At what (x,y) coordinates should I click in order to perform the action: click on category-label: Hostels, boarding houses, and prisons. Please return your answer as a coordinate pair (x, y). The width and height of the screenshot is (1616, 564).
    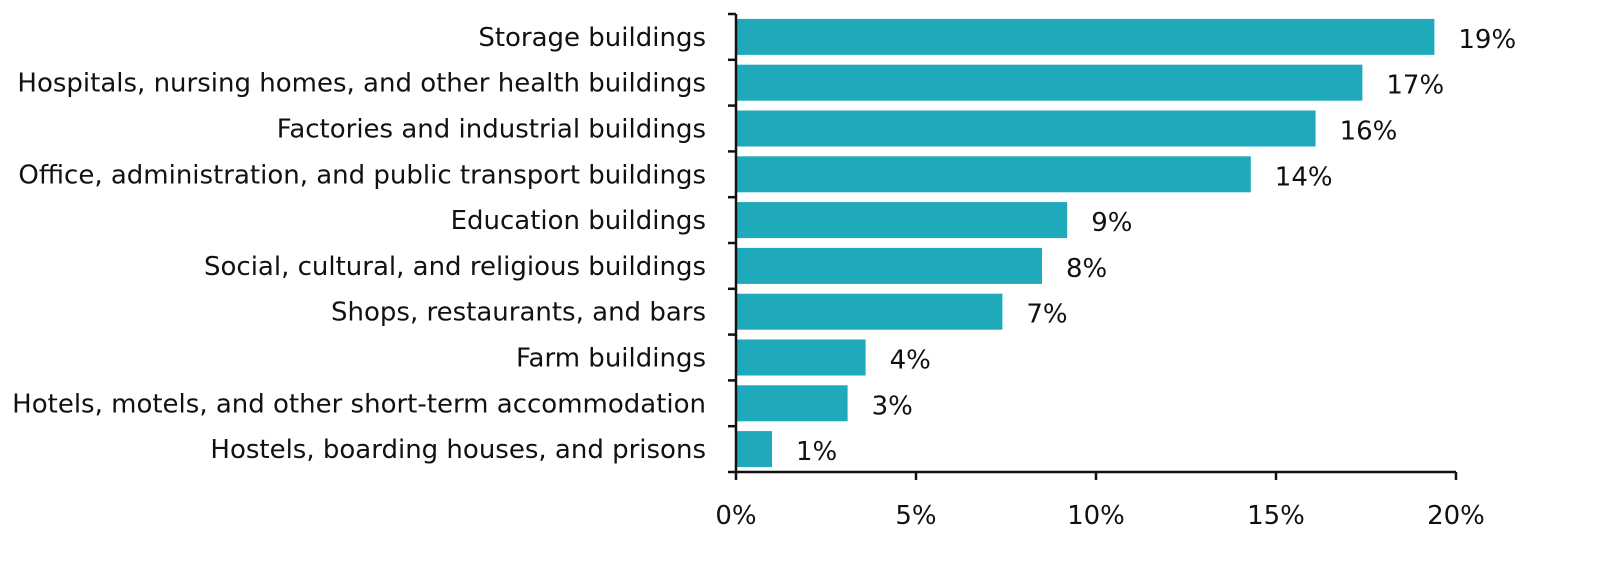
    Looking at the image, I should click on (458, 450).